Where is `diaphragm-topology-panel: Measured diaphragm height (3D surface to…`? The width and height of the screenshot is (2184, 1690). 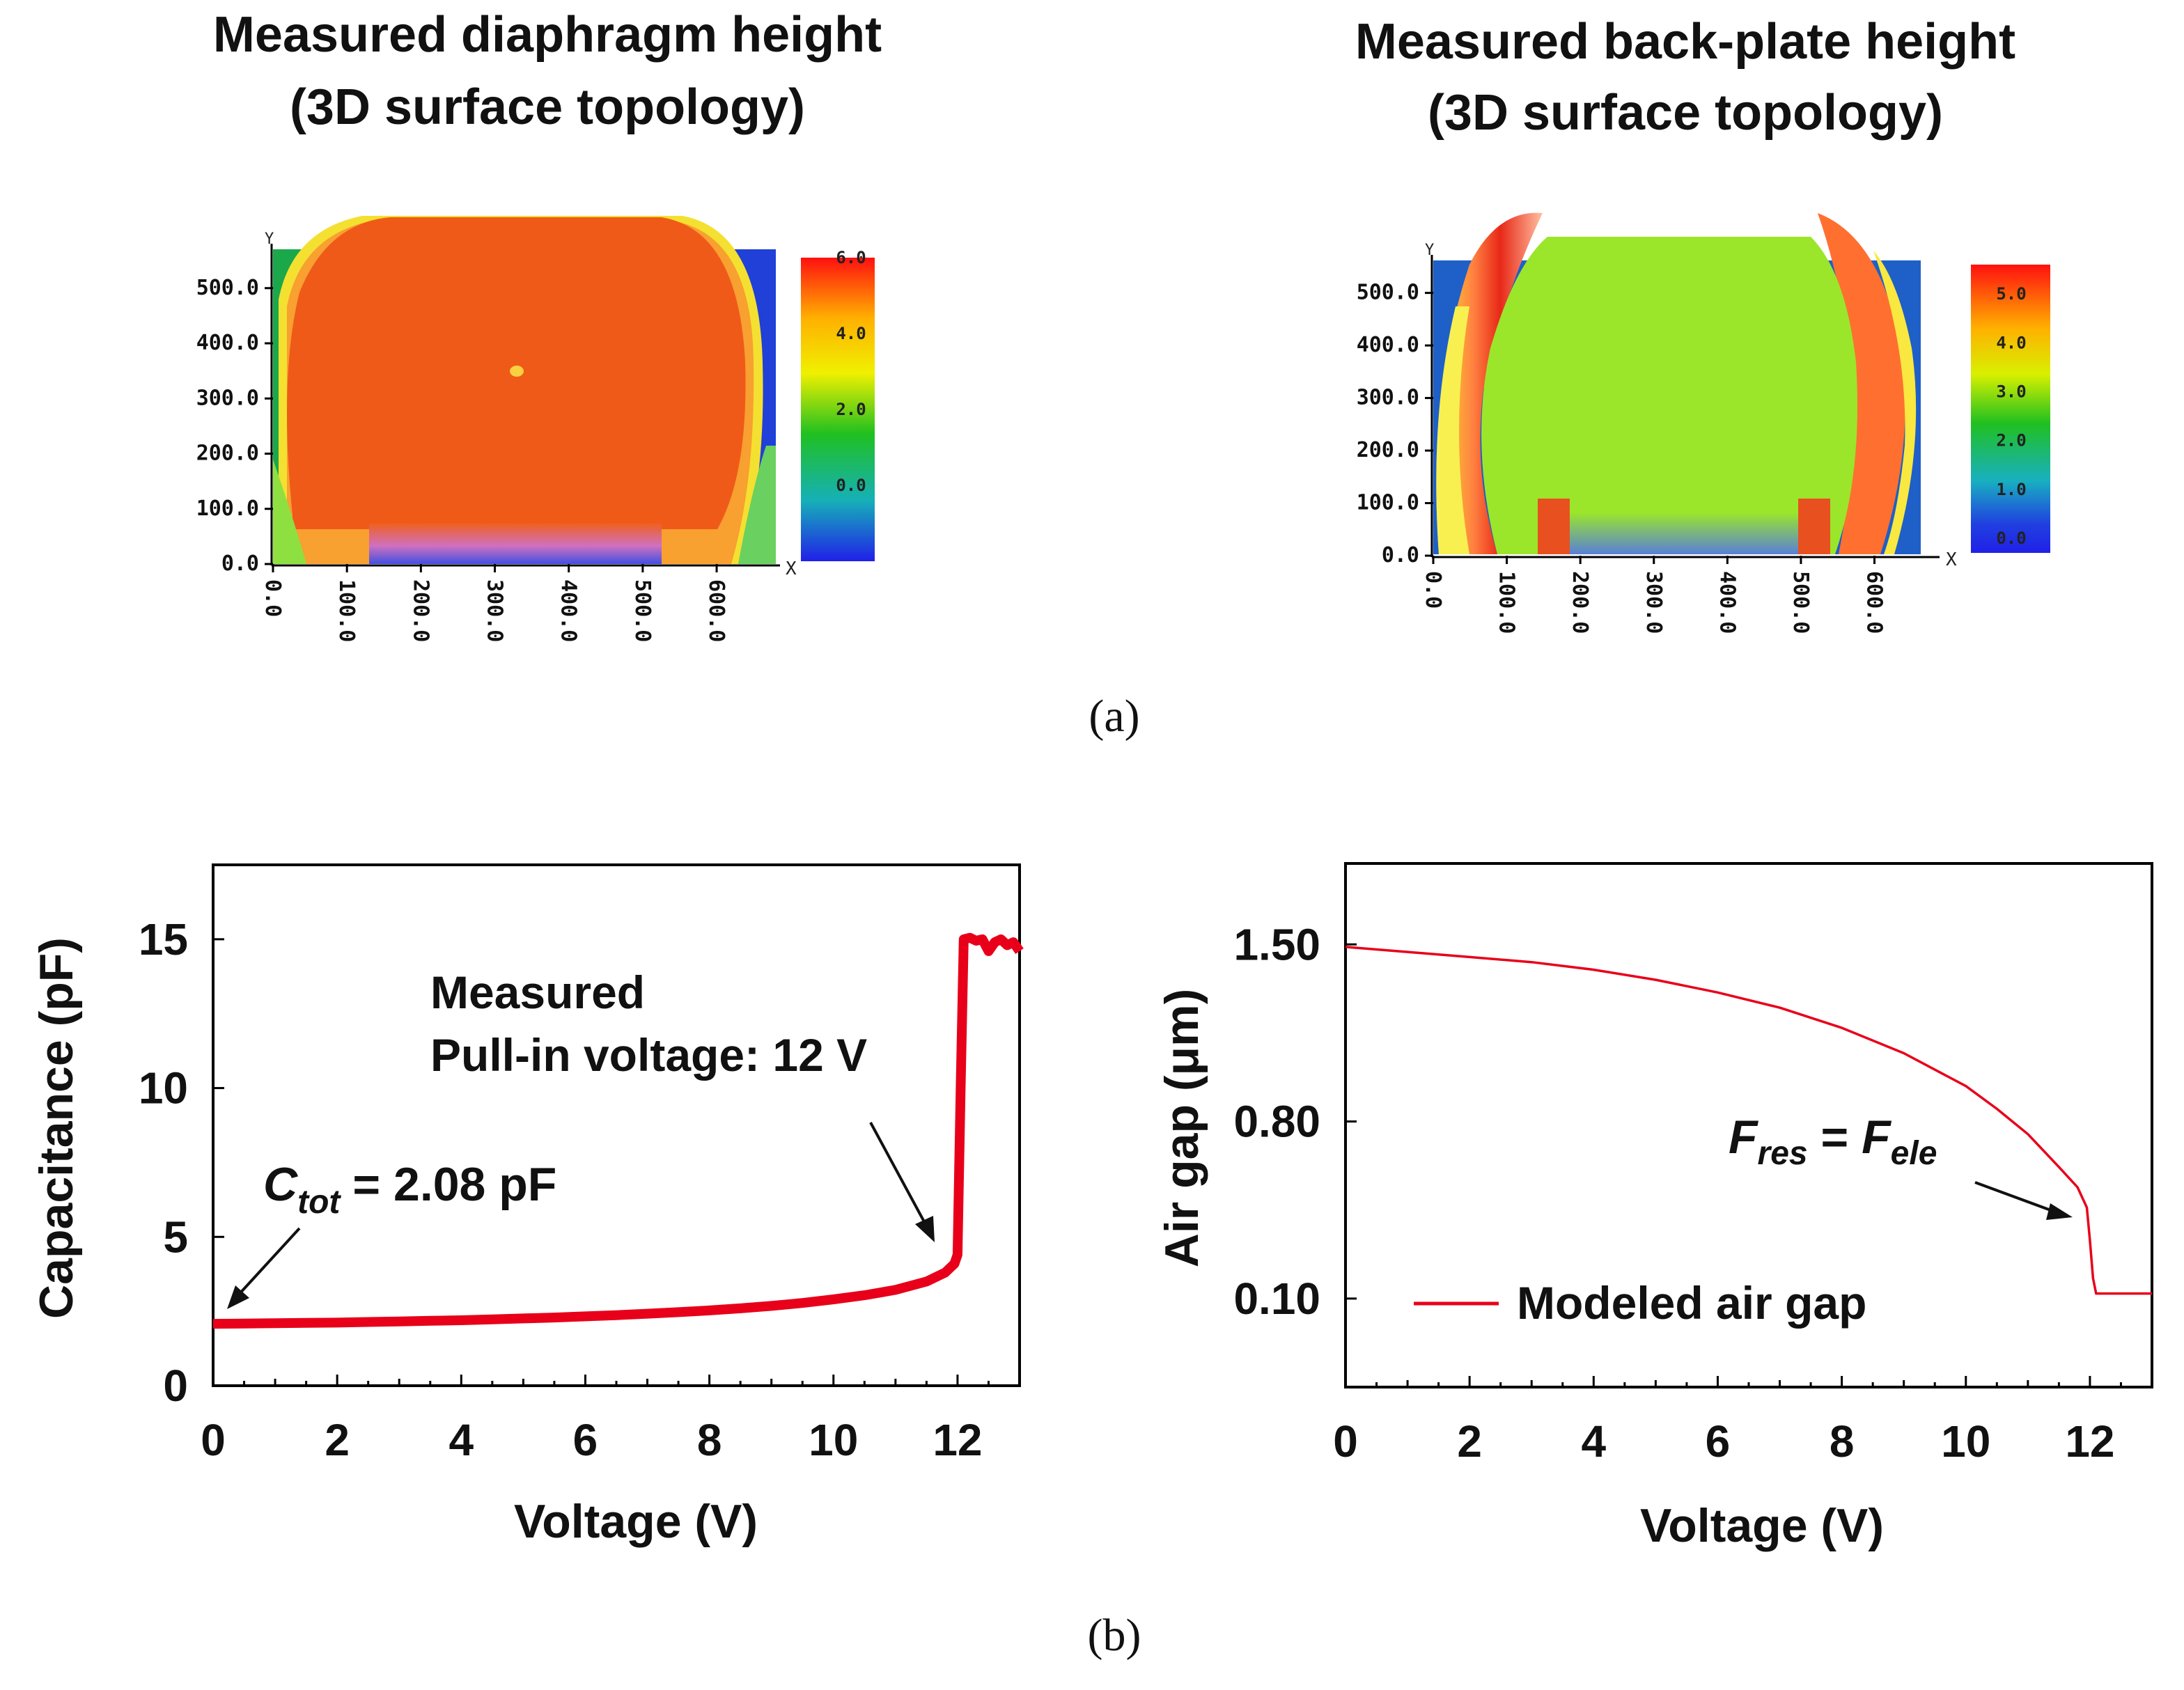 diaphragm-topology-panel: Measured diaphragm height (3D surface to… is located at coordinates (539, 325).